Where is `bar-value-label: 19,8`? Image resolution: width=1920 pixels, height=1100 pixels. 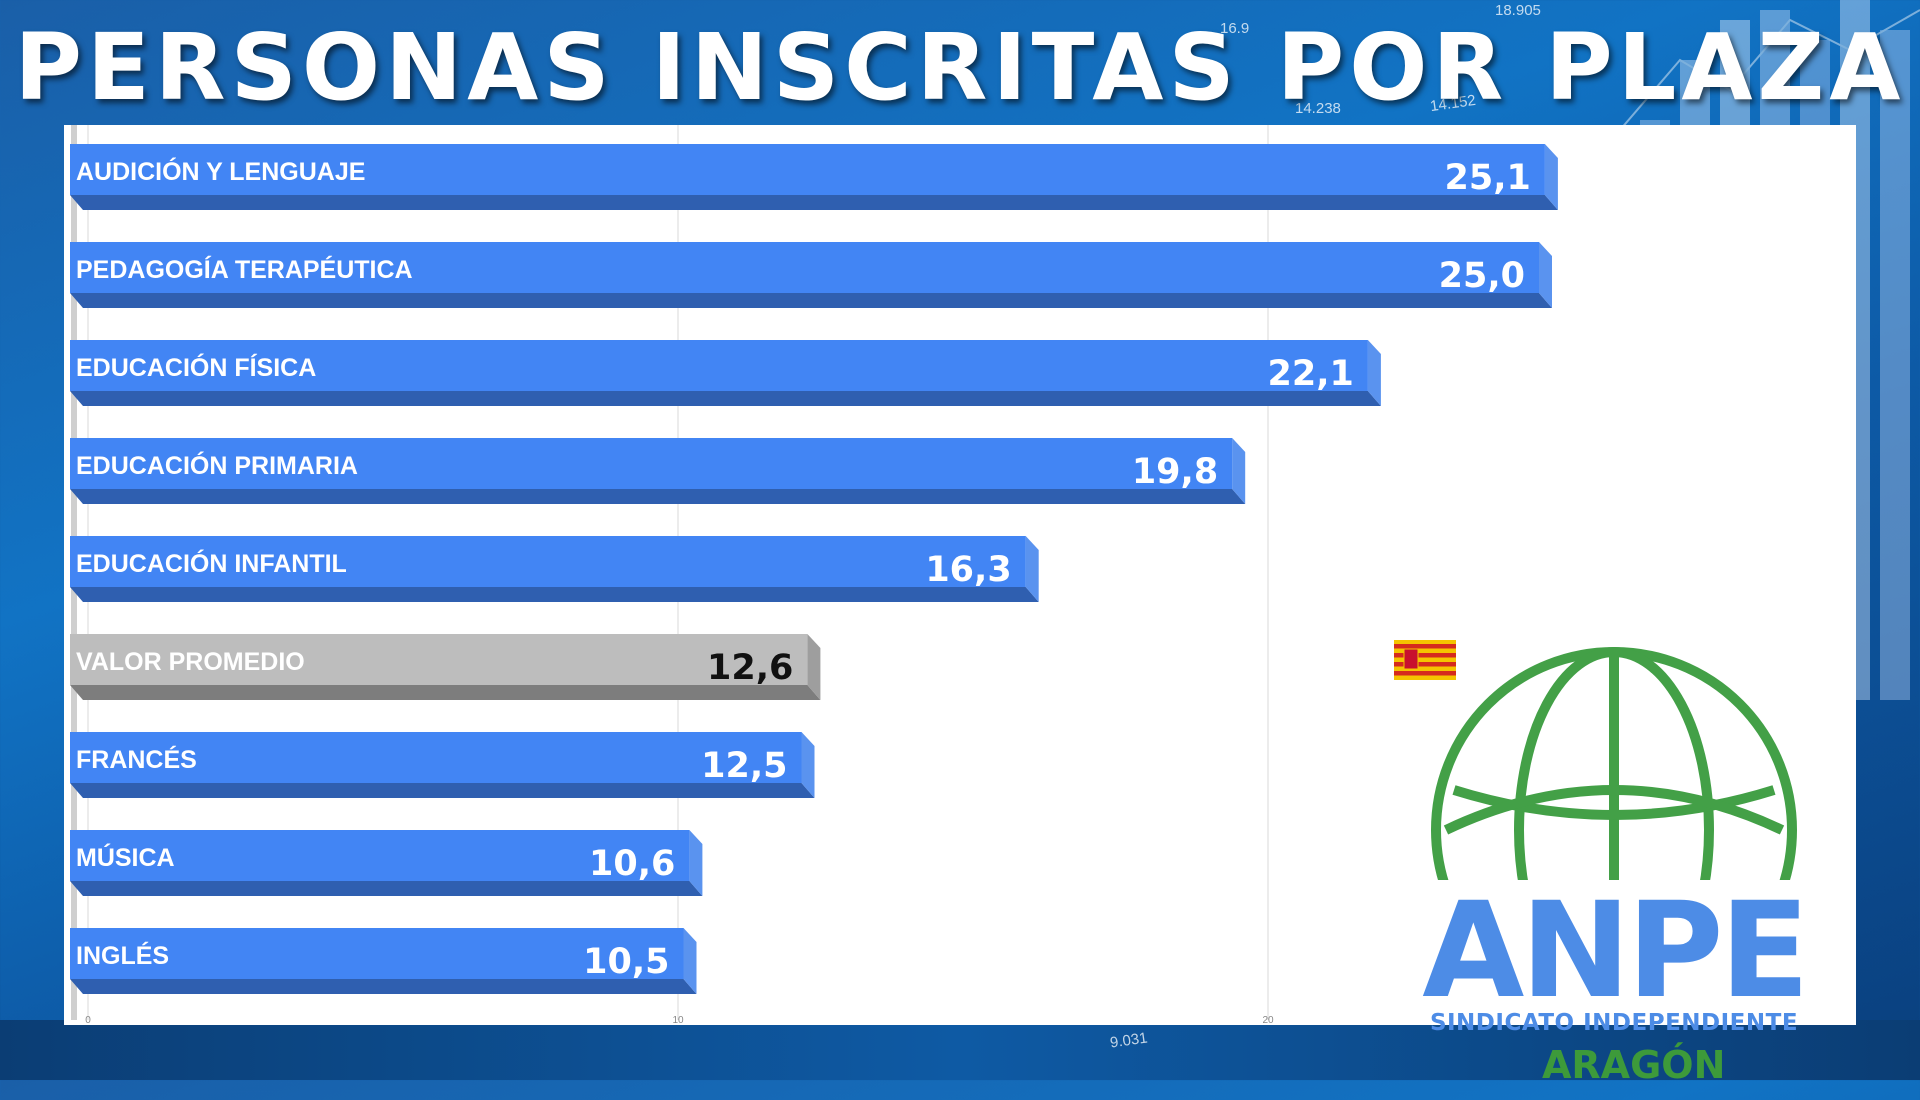 bar-value-label: 19,8 is located at coordinates (1175, 472).